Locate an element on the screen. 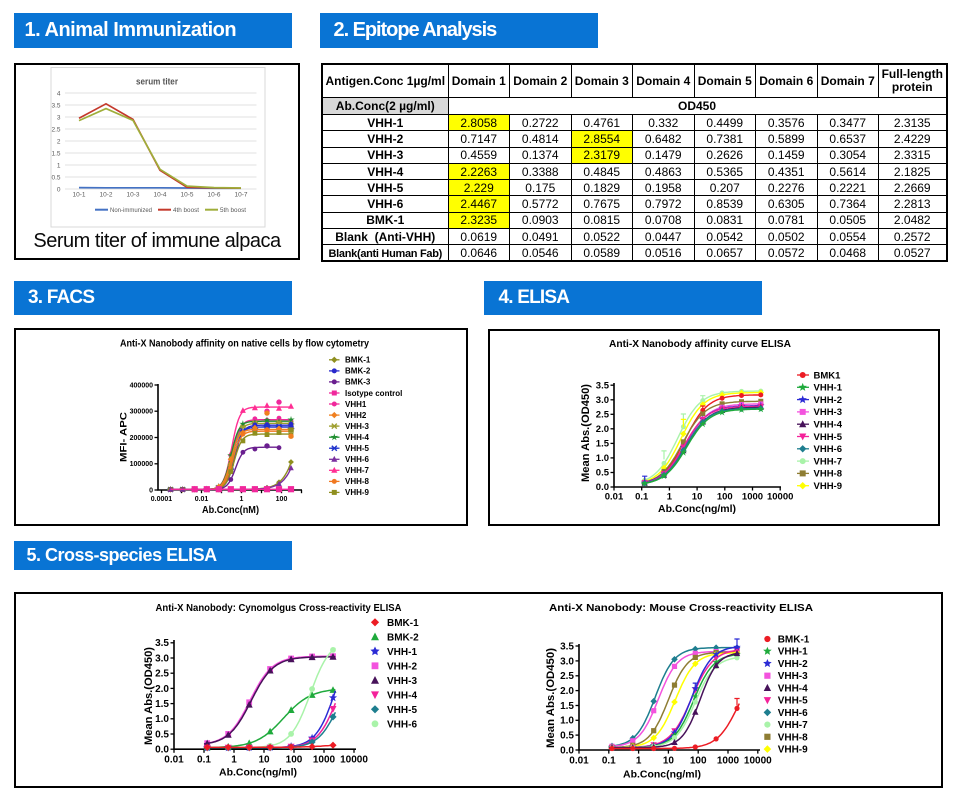 The image size is (955, 800). svg-text: 4 is located at coordinates (59, 93).